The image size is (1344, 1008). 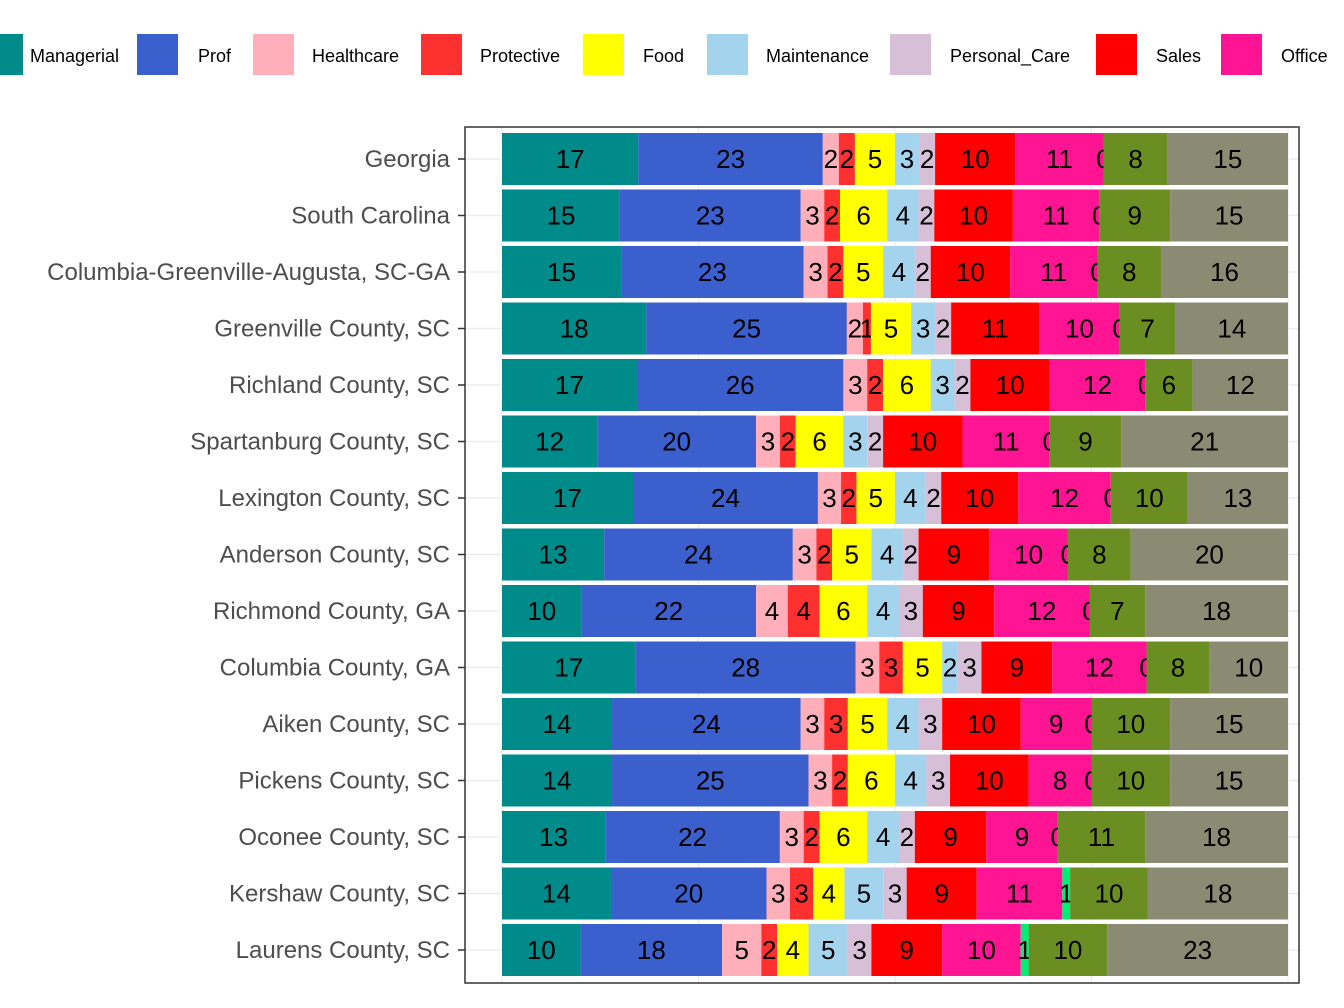 I want to click on data-label: 22, so click(x=668, y=611).